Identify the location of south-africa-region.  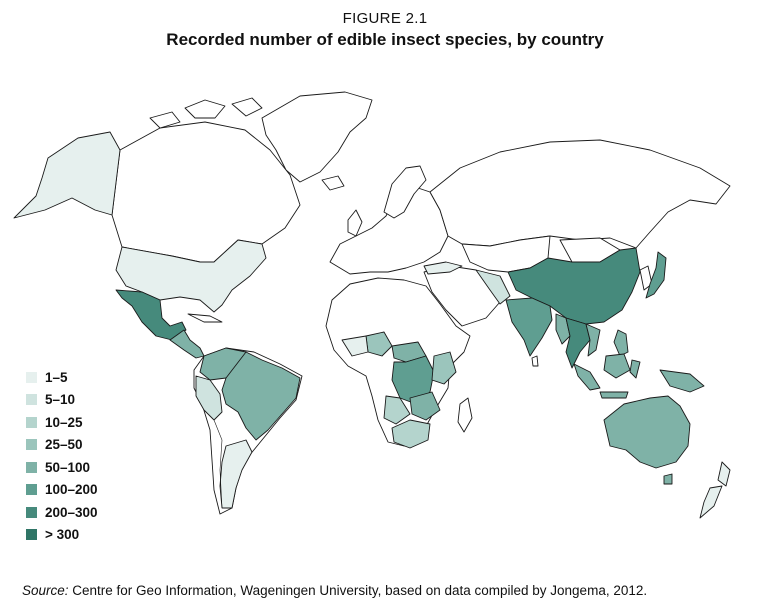
(411, 434).